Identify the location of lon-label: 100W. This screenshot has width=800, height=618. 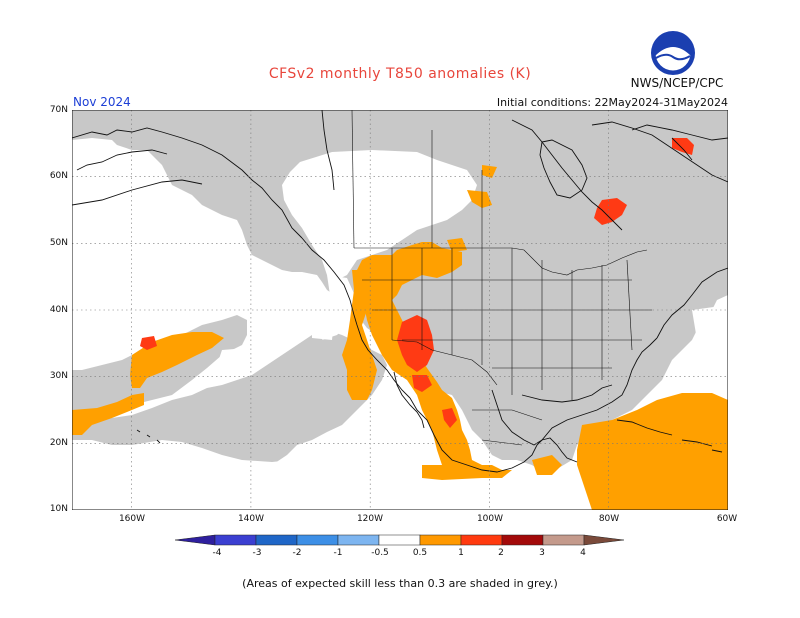
(490, 519).